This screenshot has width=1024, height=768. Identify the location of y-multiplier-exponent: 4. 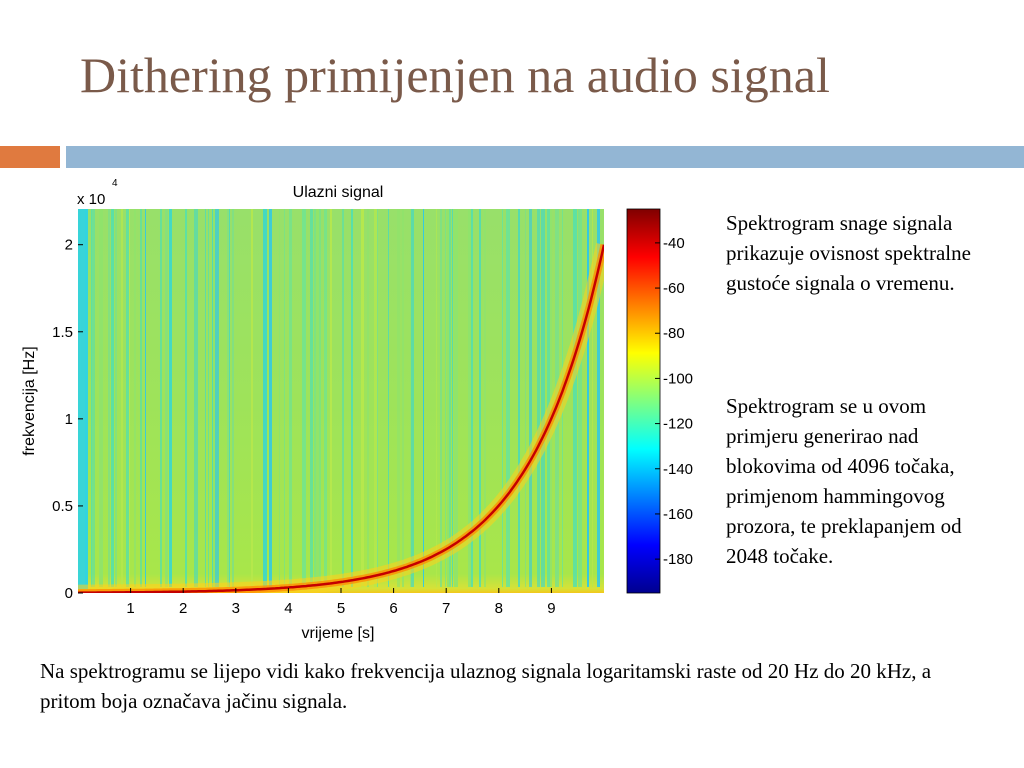
(115, 183).